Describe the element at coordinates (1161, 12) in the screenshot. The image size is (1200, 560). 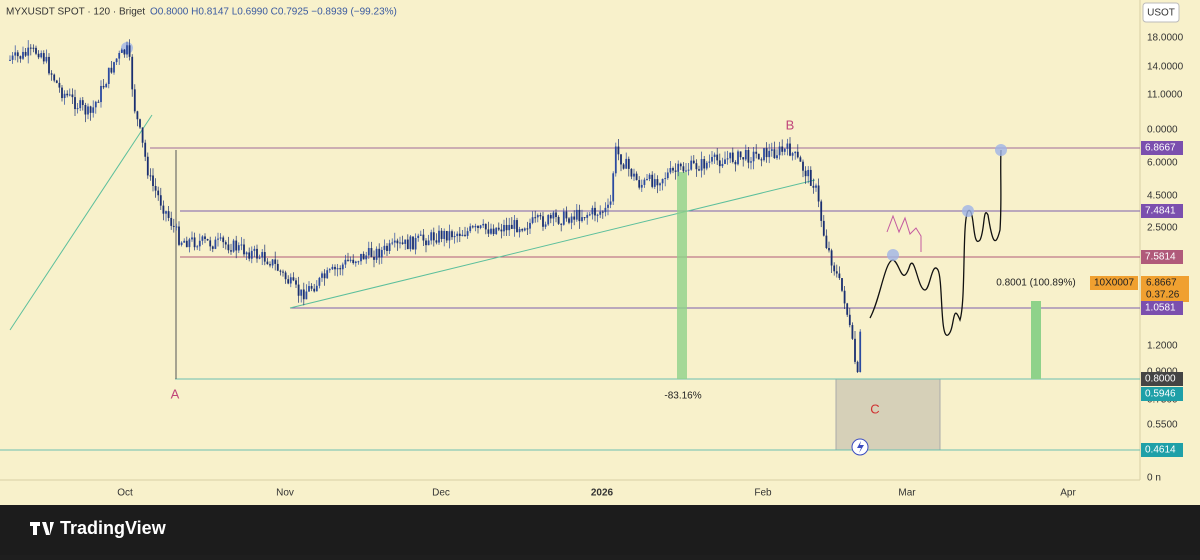
I see `currency-button` at that location.